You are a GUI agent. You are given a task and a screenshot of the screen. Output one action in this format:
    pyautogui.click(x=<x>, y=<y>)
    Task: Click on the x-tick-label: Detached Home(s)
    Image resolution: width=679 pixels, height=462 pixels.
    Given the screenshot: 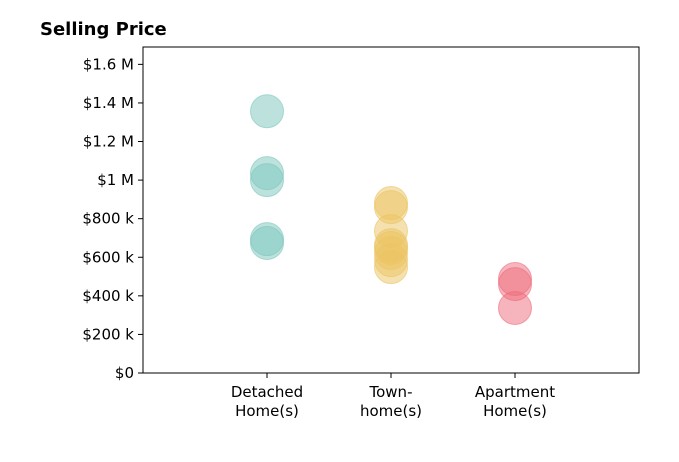 What is the action you would take?
    pyautogui.click(x=267, y=401)
    